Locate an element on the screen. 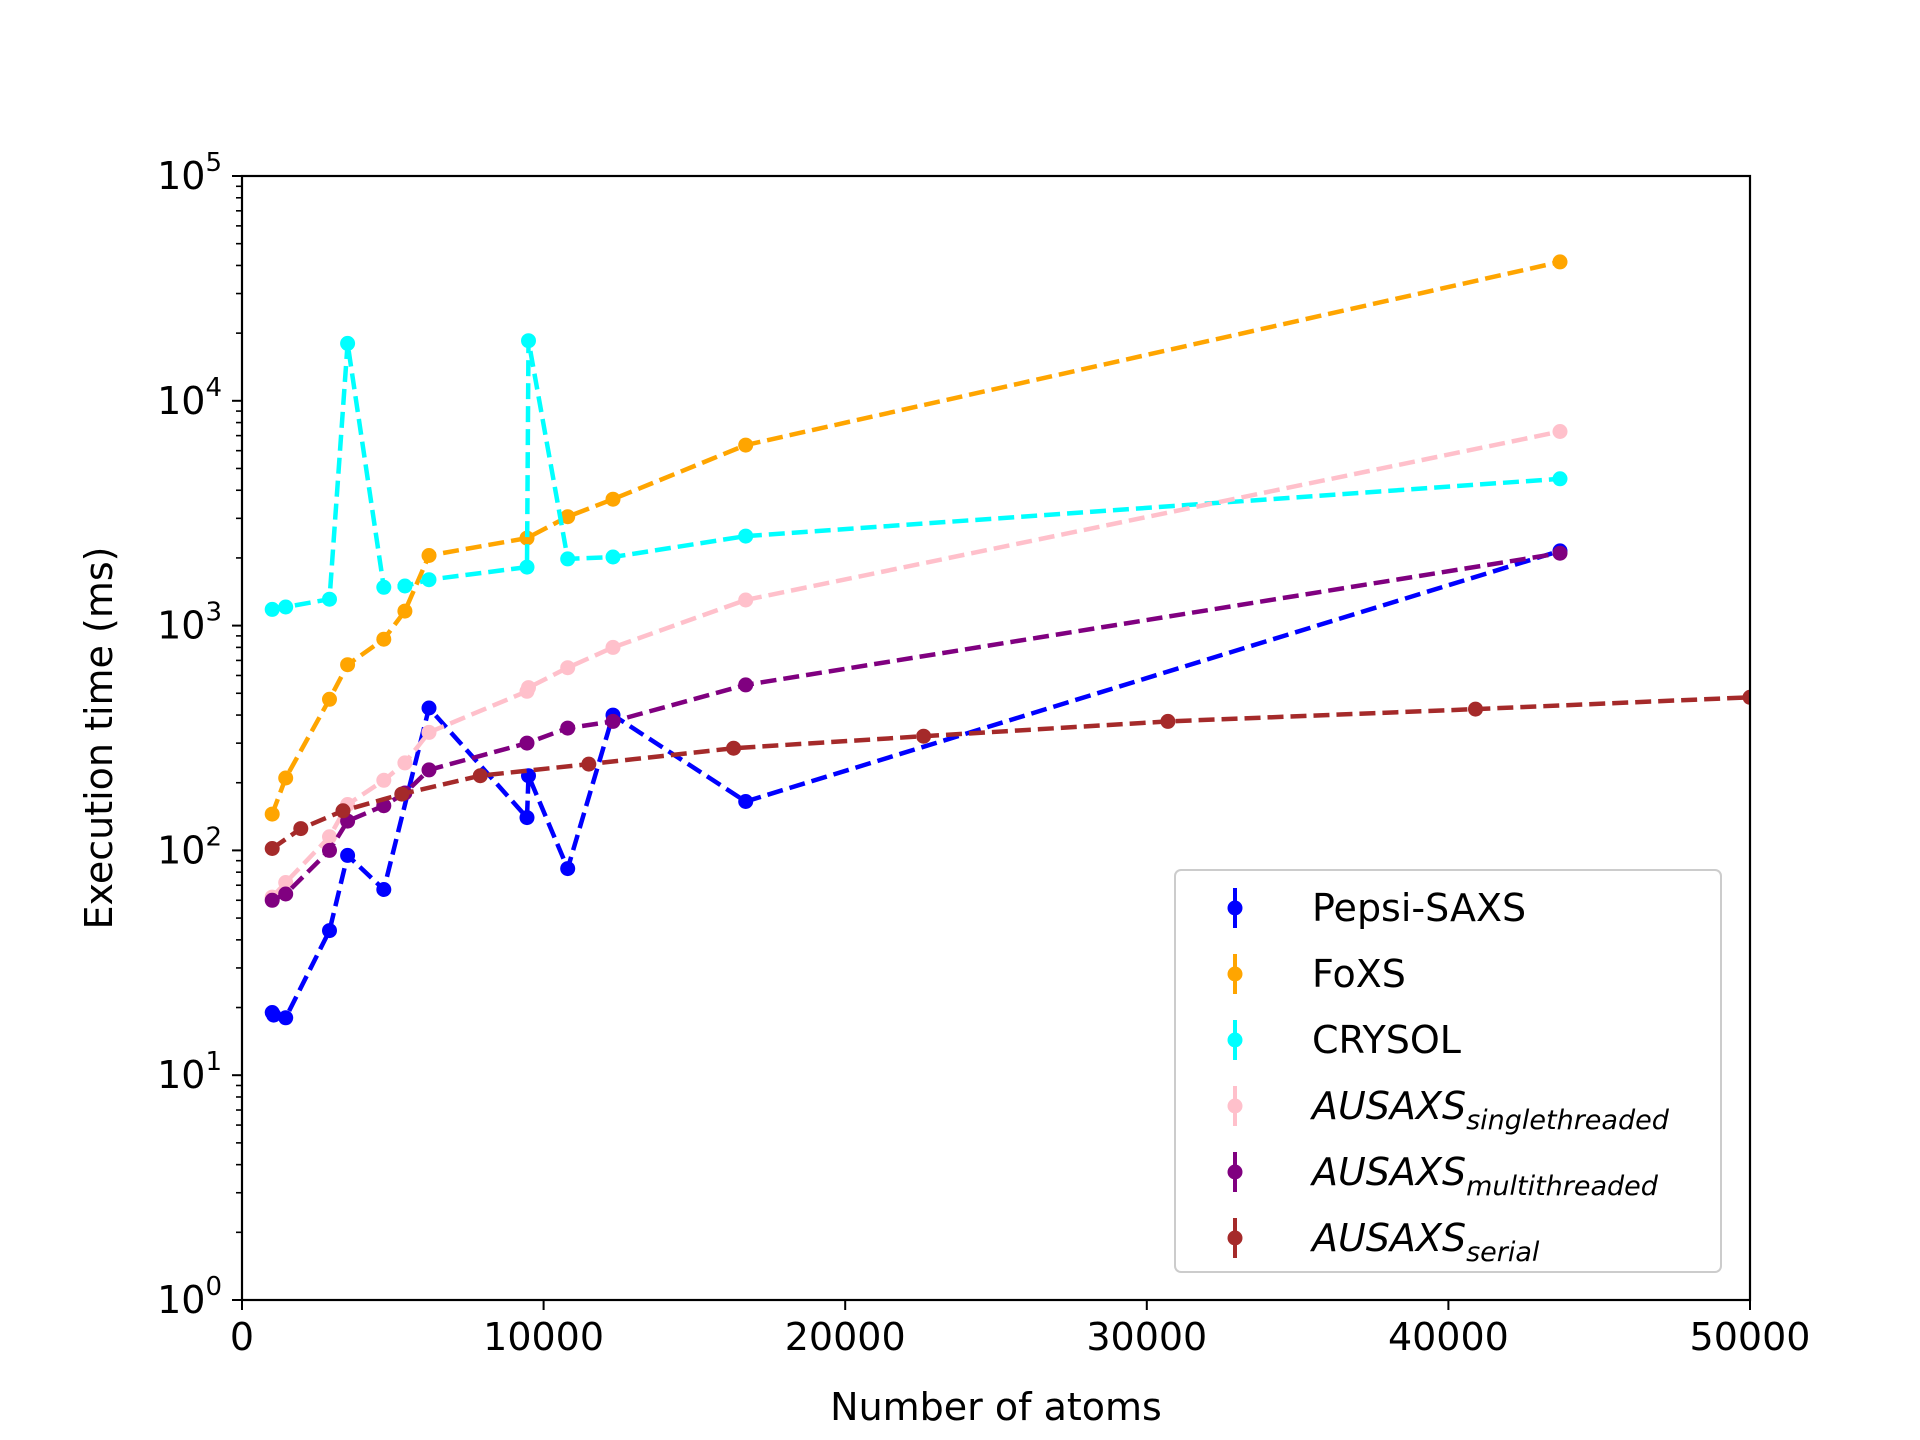 The width and height of the screenshot is (1920, 1440). legend-label-subscript: multithreaded is located at coordinates (1562, 1186).